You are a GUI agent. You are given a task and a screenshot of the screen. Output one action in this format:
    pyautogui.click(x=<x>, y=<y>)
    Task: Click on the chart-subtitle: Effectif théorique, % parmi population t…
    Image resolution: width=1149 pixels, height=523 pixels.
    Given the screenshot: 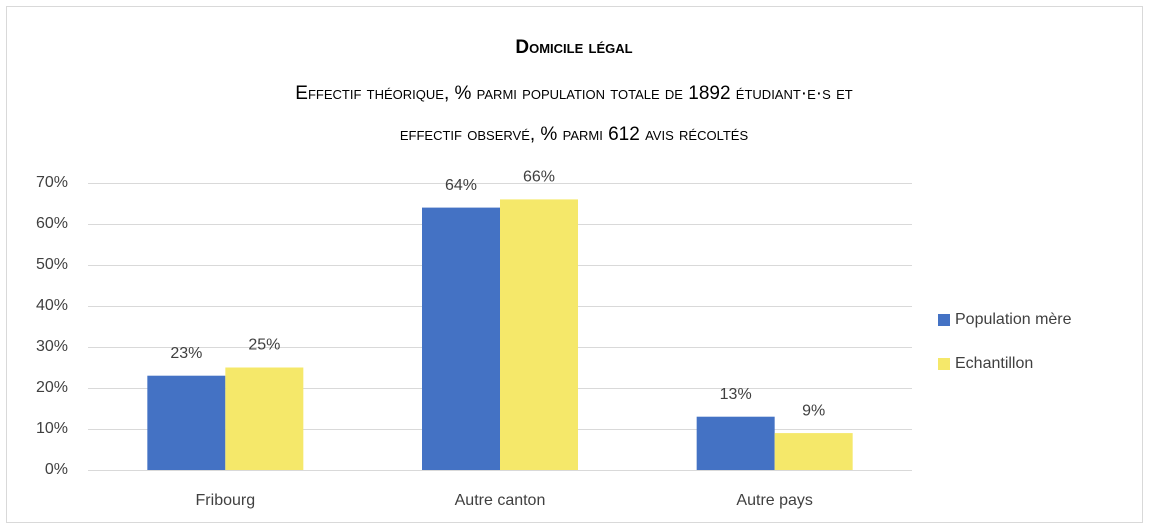 What is the action you would take?
    pyautogui.click(x=573, y=93)
    